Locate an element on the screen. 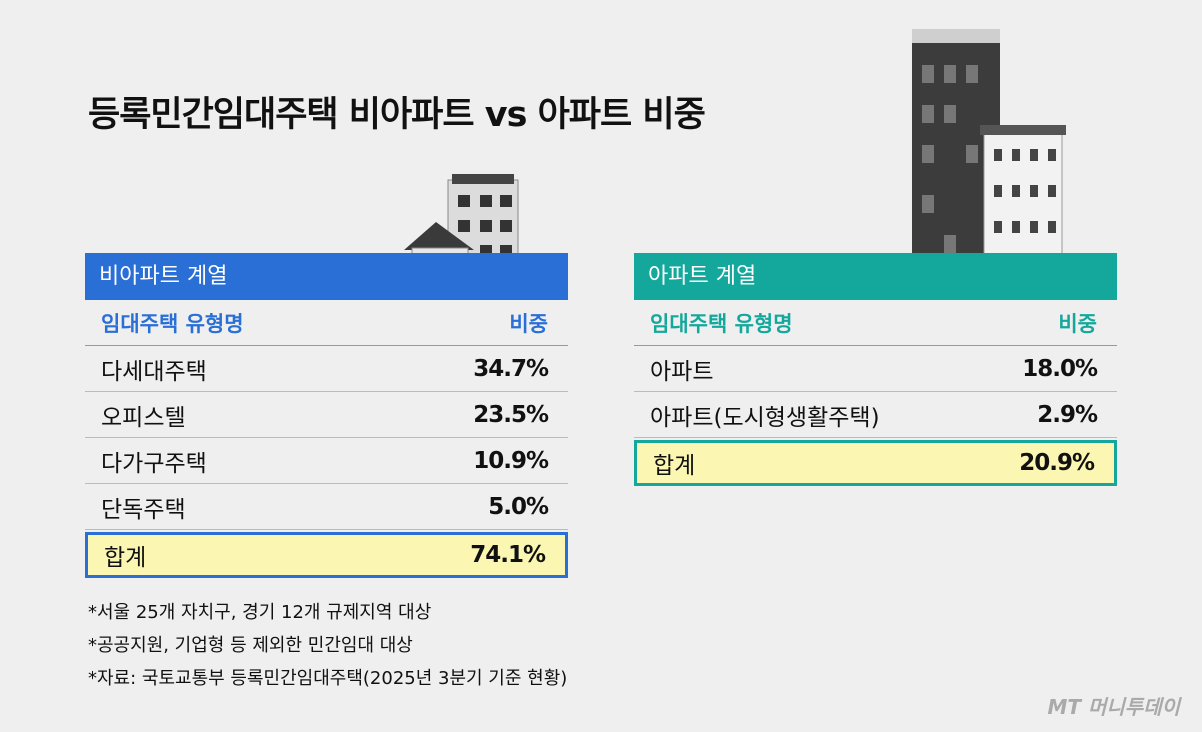 The width and height of the screenshot is (1202, 732). table-row: 아파트(도시형생활주택) 2.9% is located at coordinates (875, 415).